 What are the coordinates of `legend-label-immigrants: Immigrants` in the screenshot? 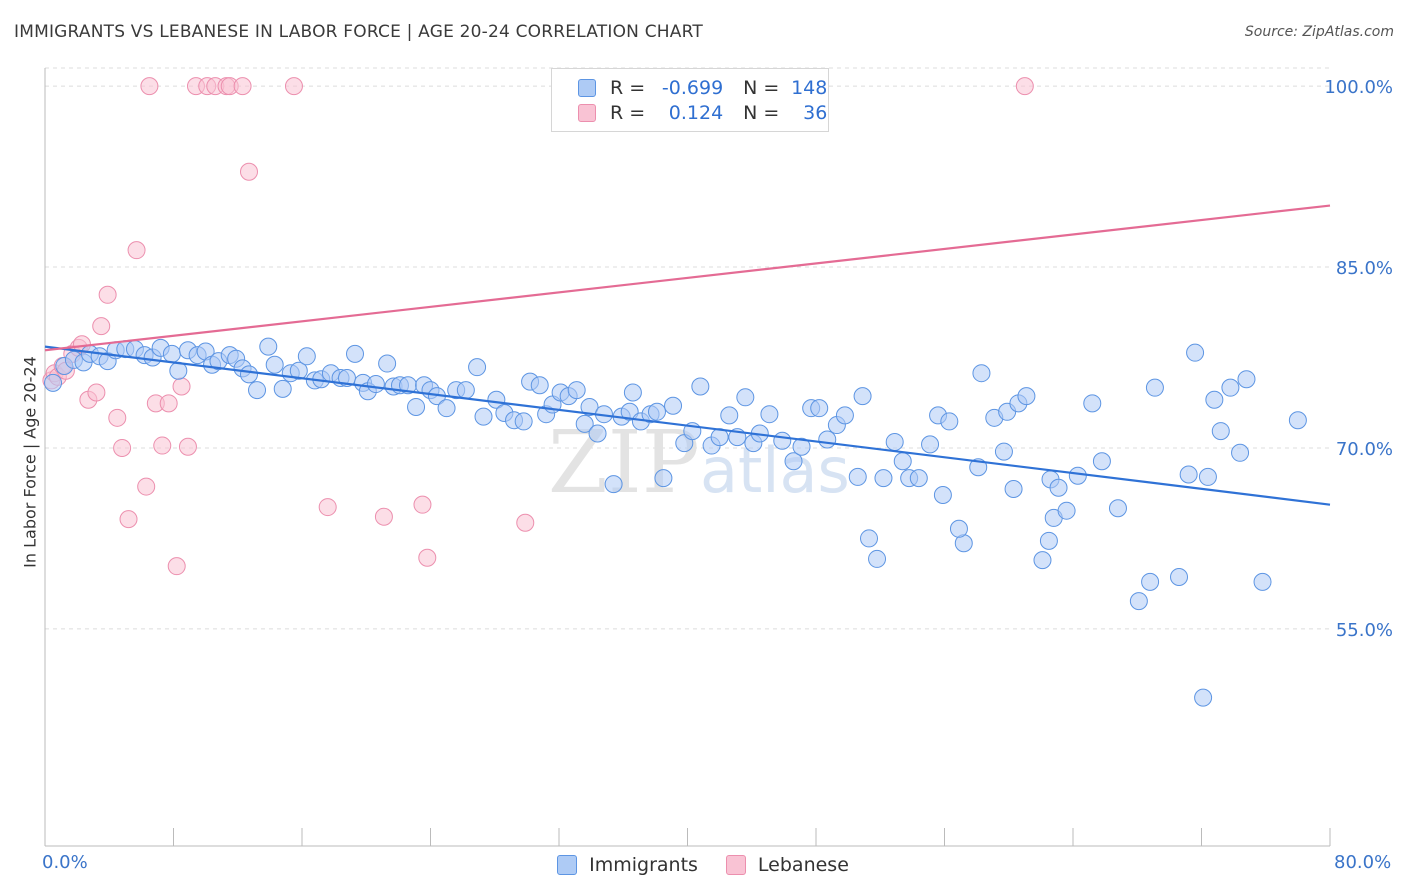 It's located at (643, 865).